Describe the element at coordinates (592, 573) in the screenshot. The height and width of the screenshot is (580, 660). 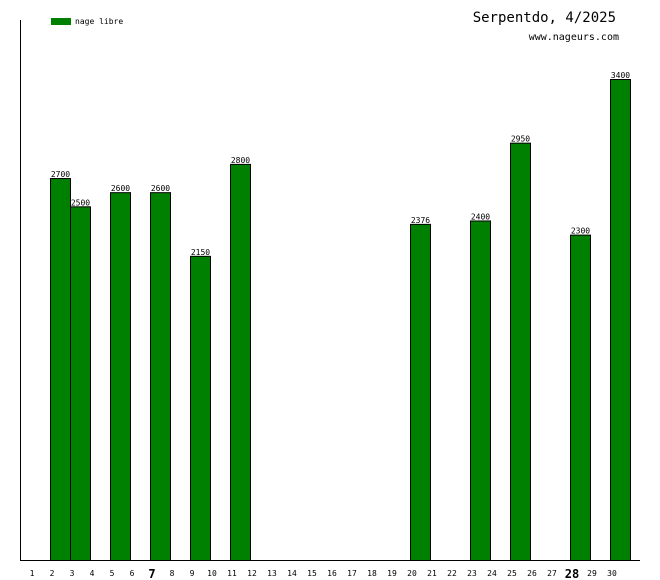
I see `x-tick-label: 29` at that location.